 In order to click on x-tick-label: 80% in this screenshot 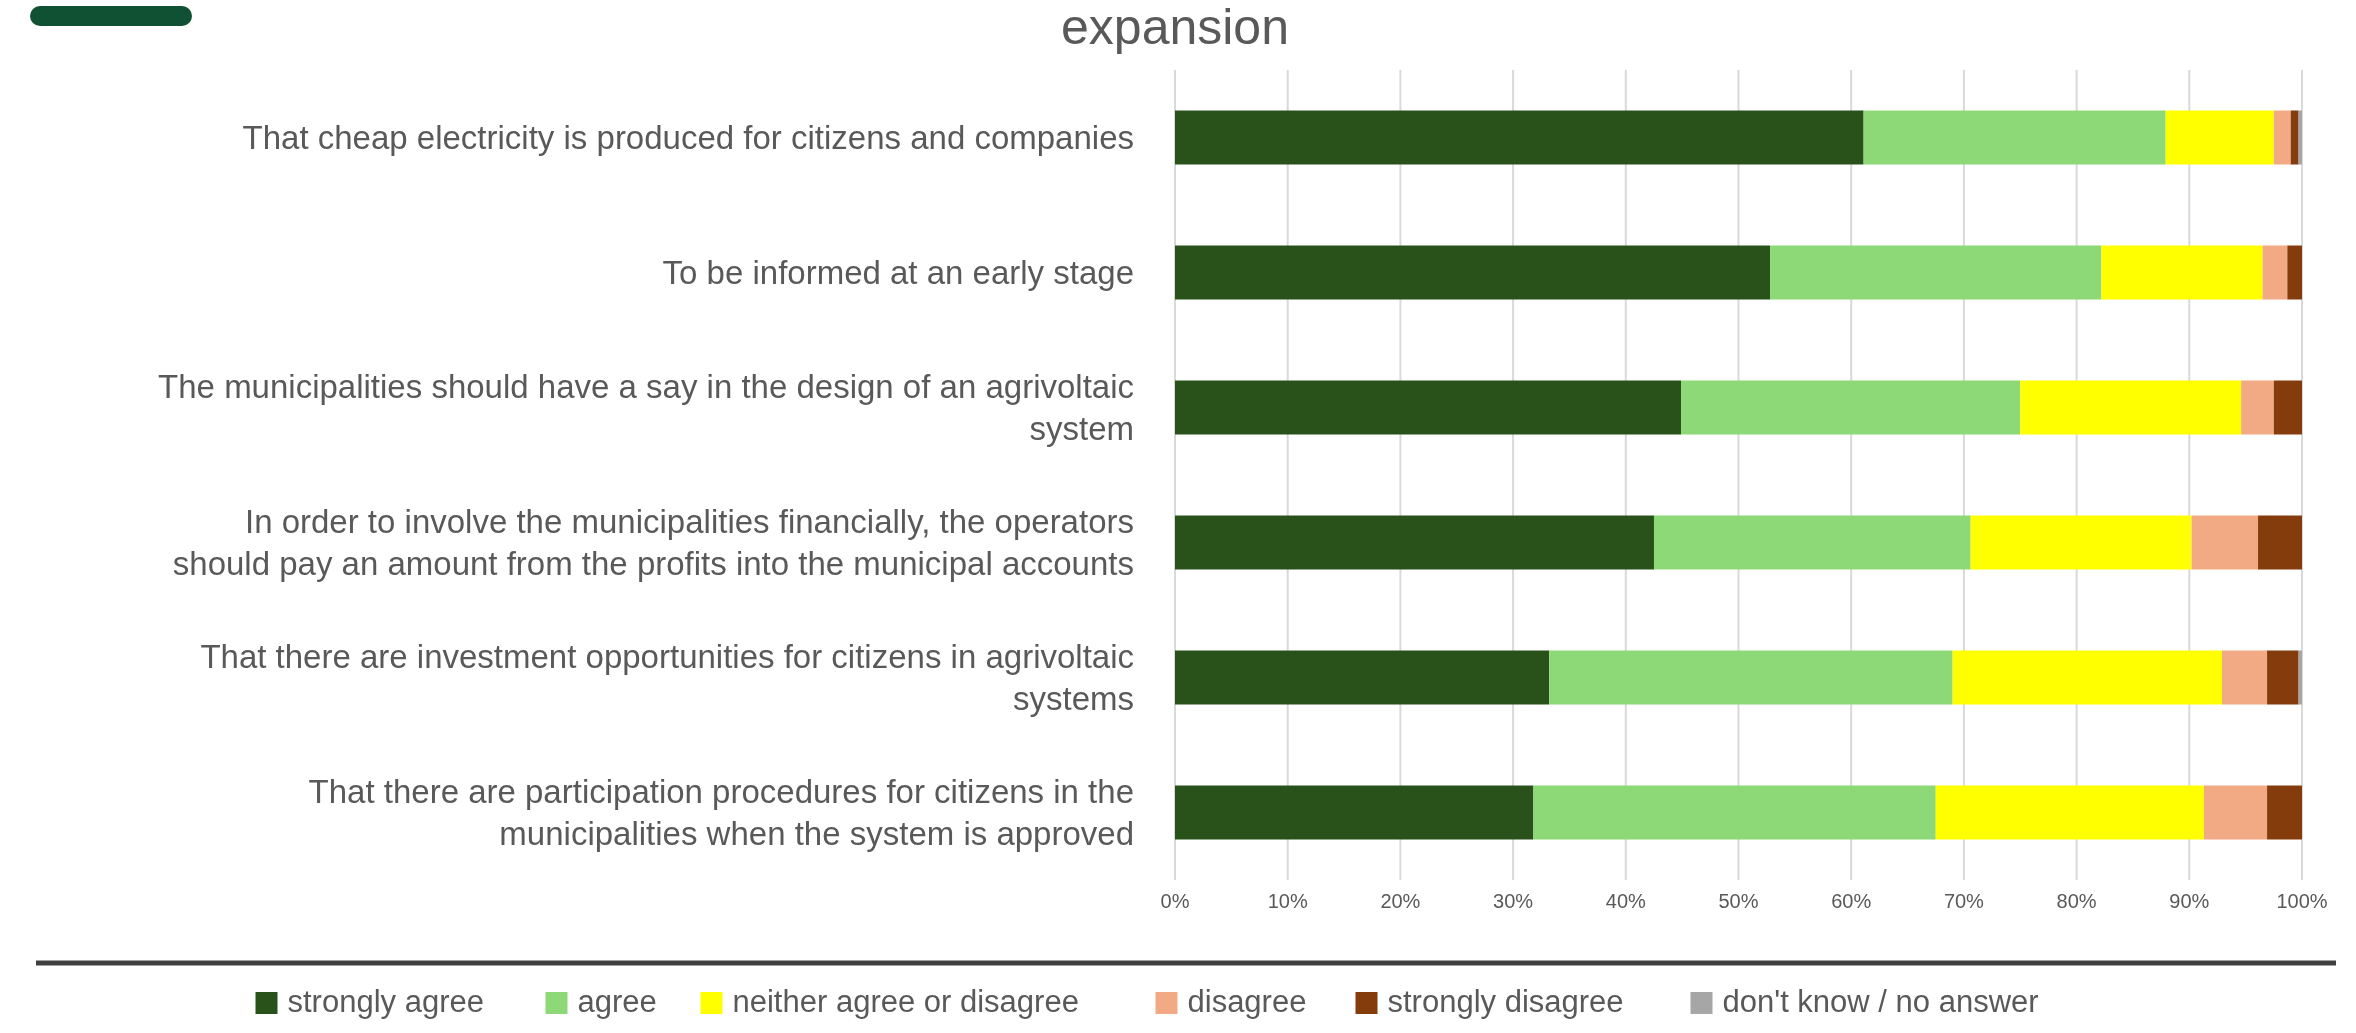, I will do `click(2076, 901)`.